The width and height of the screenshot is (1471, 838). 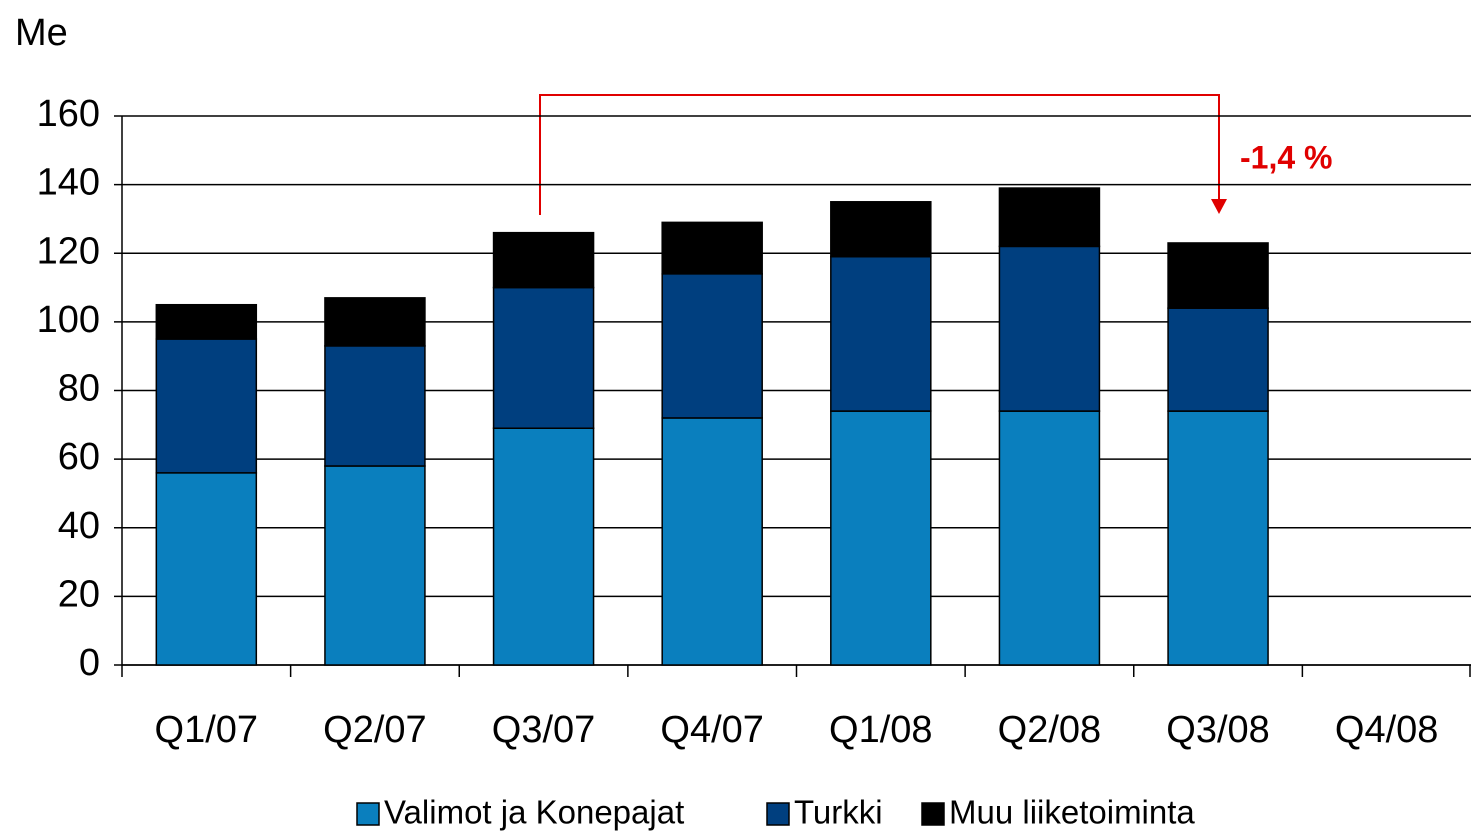 What do you see at coordinates (879, 154) in the screenshot?
I see `change-bracket` at bounding box center [879, 154].